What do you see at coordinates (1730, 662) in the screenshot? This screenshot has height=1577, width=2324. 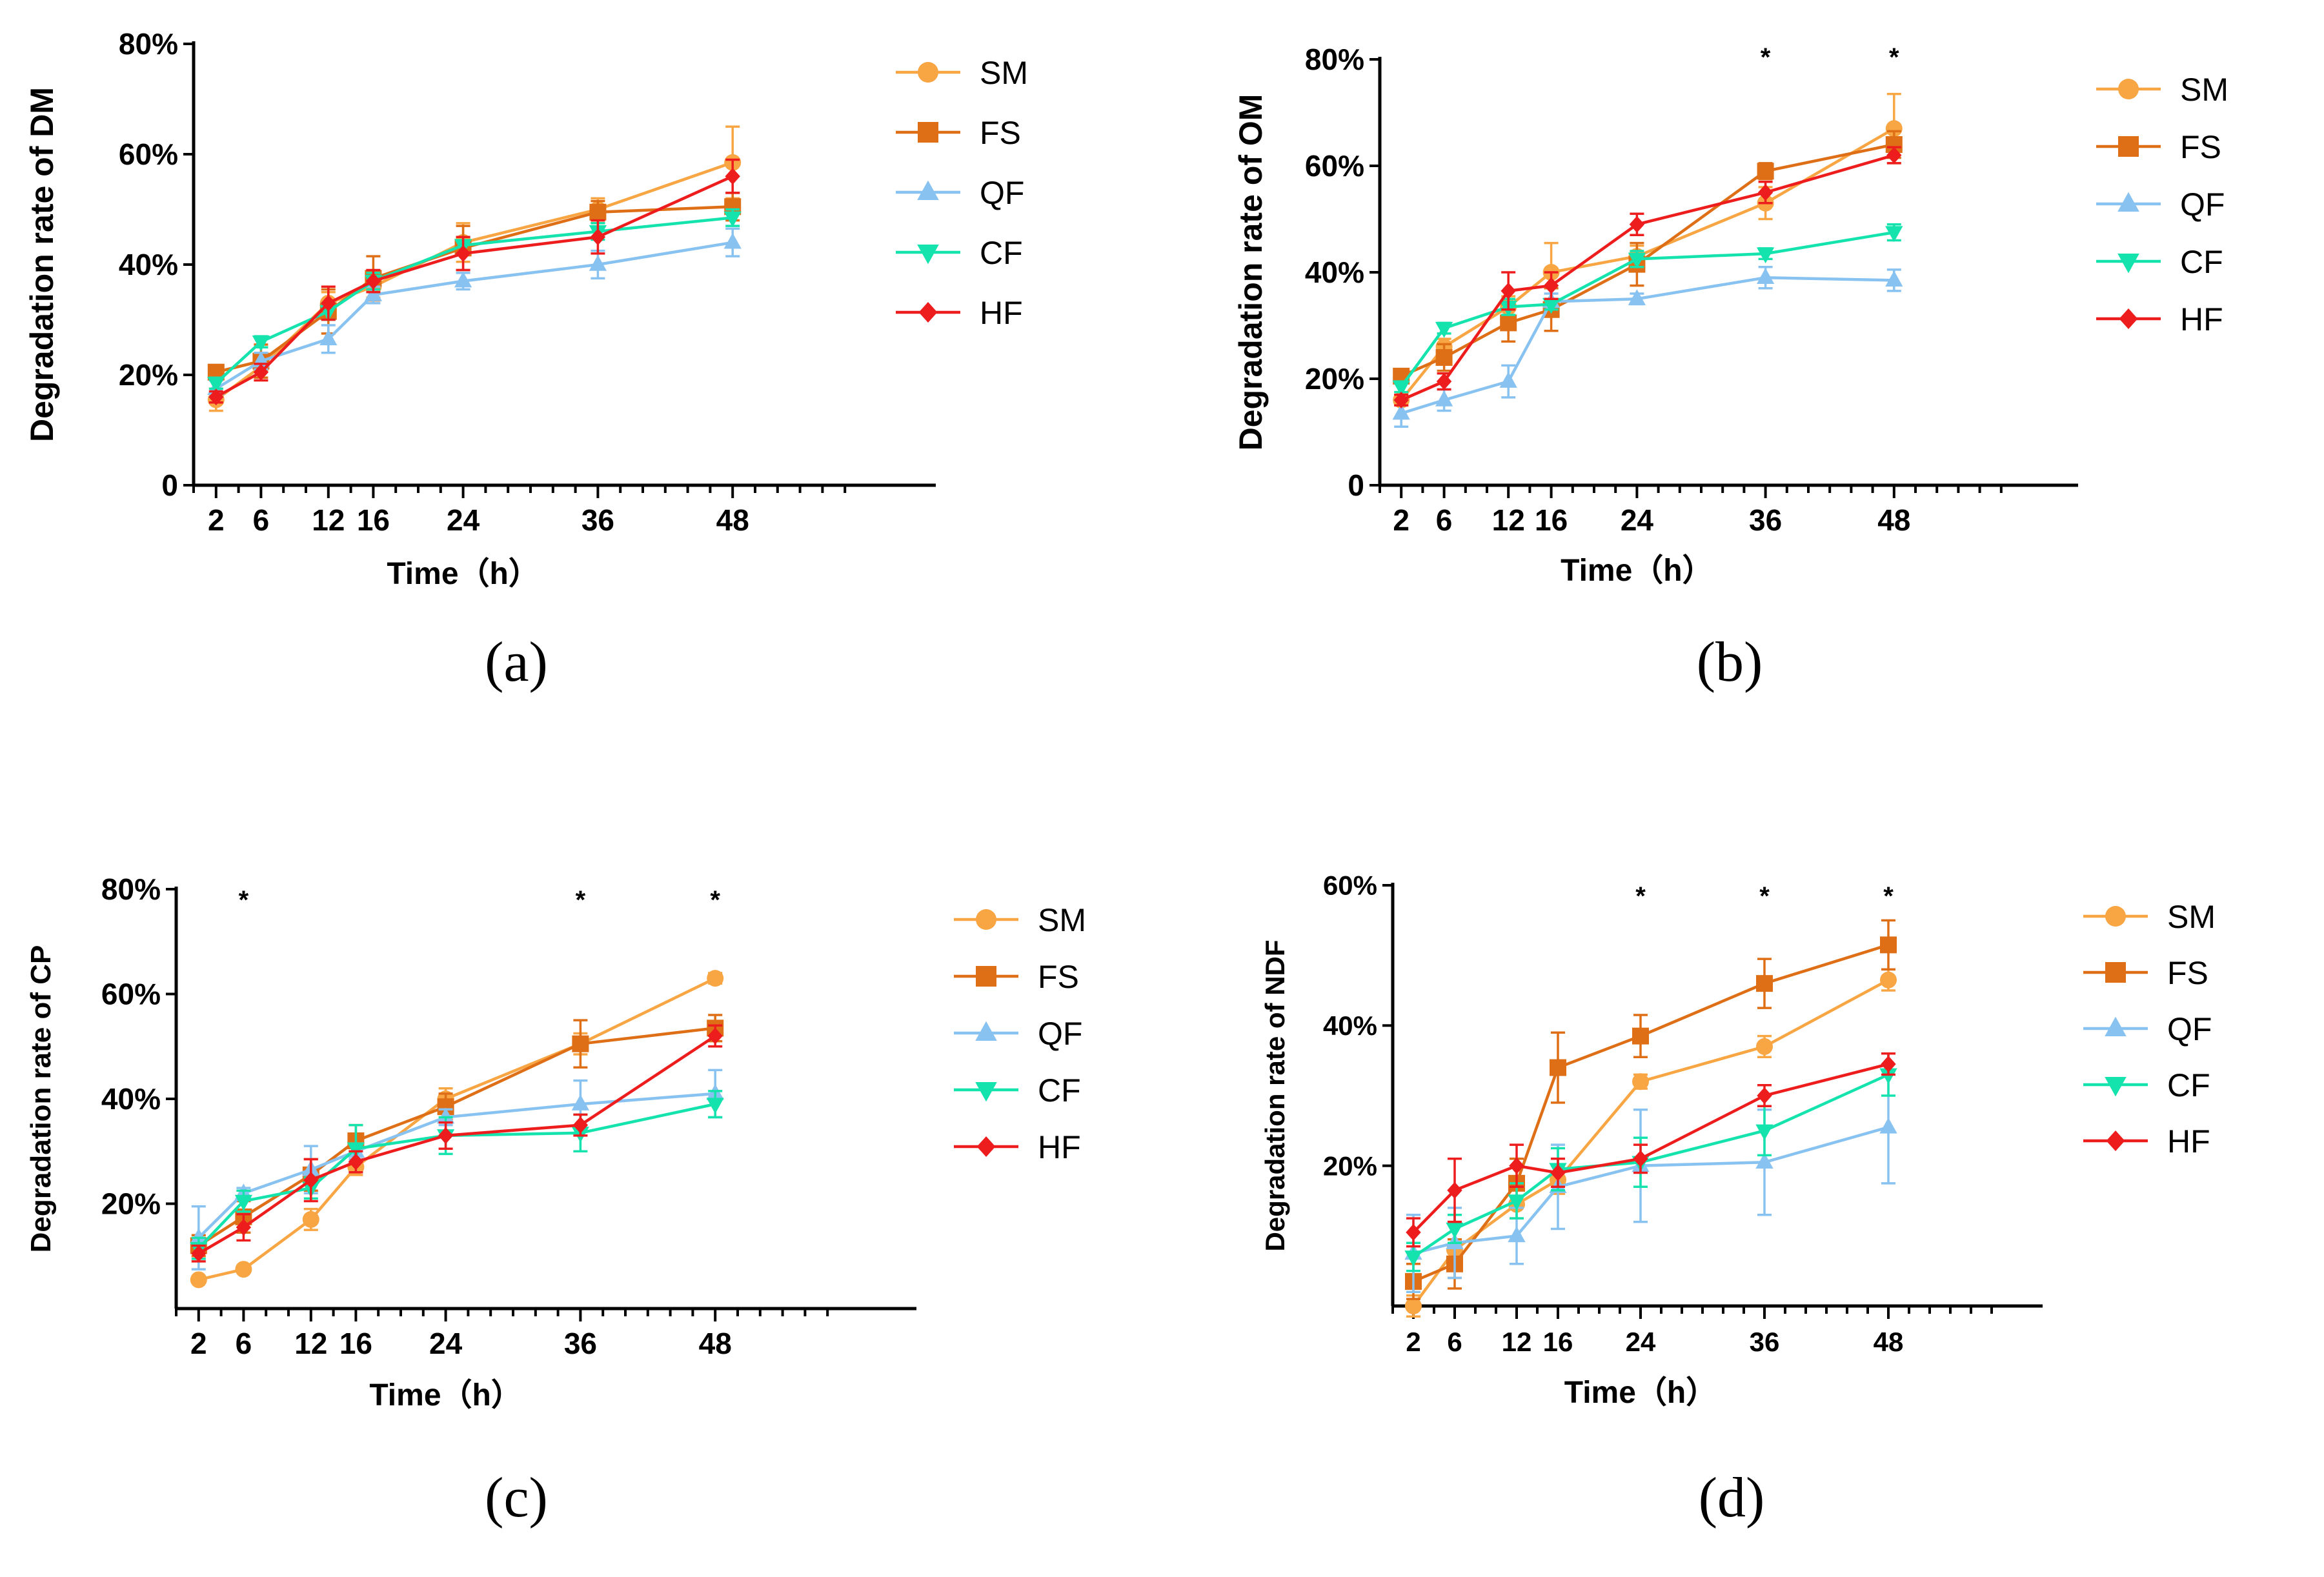 I see `panel-caption: (b)` at bounding box center [1730, 662].